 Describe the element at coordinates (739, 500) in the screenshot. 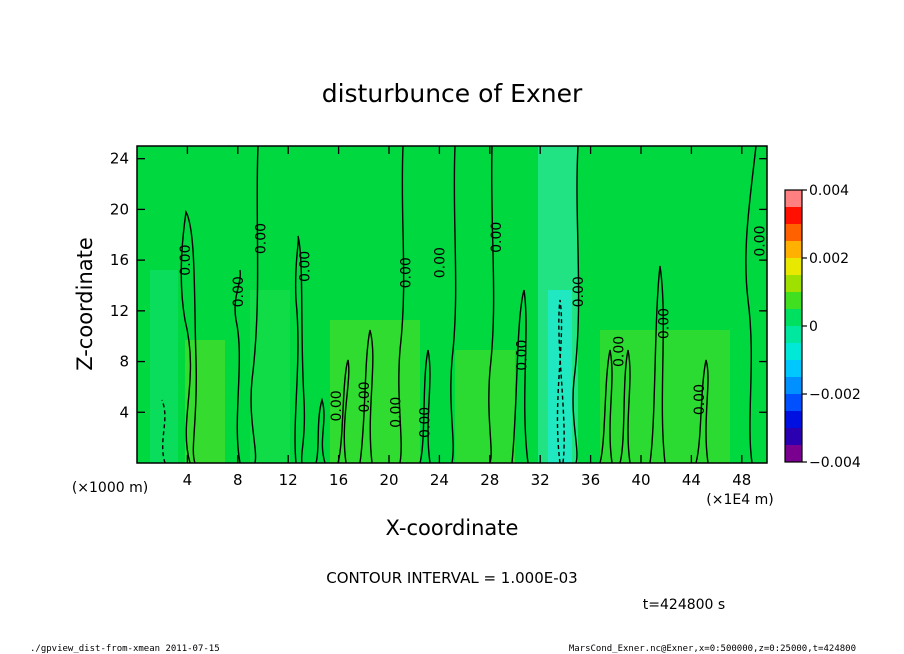

I see `x-unit-right: (×1E4 m)` at that location.